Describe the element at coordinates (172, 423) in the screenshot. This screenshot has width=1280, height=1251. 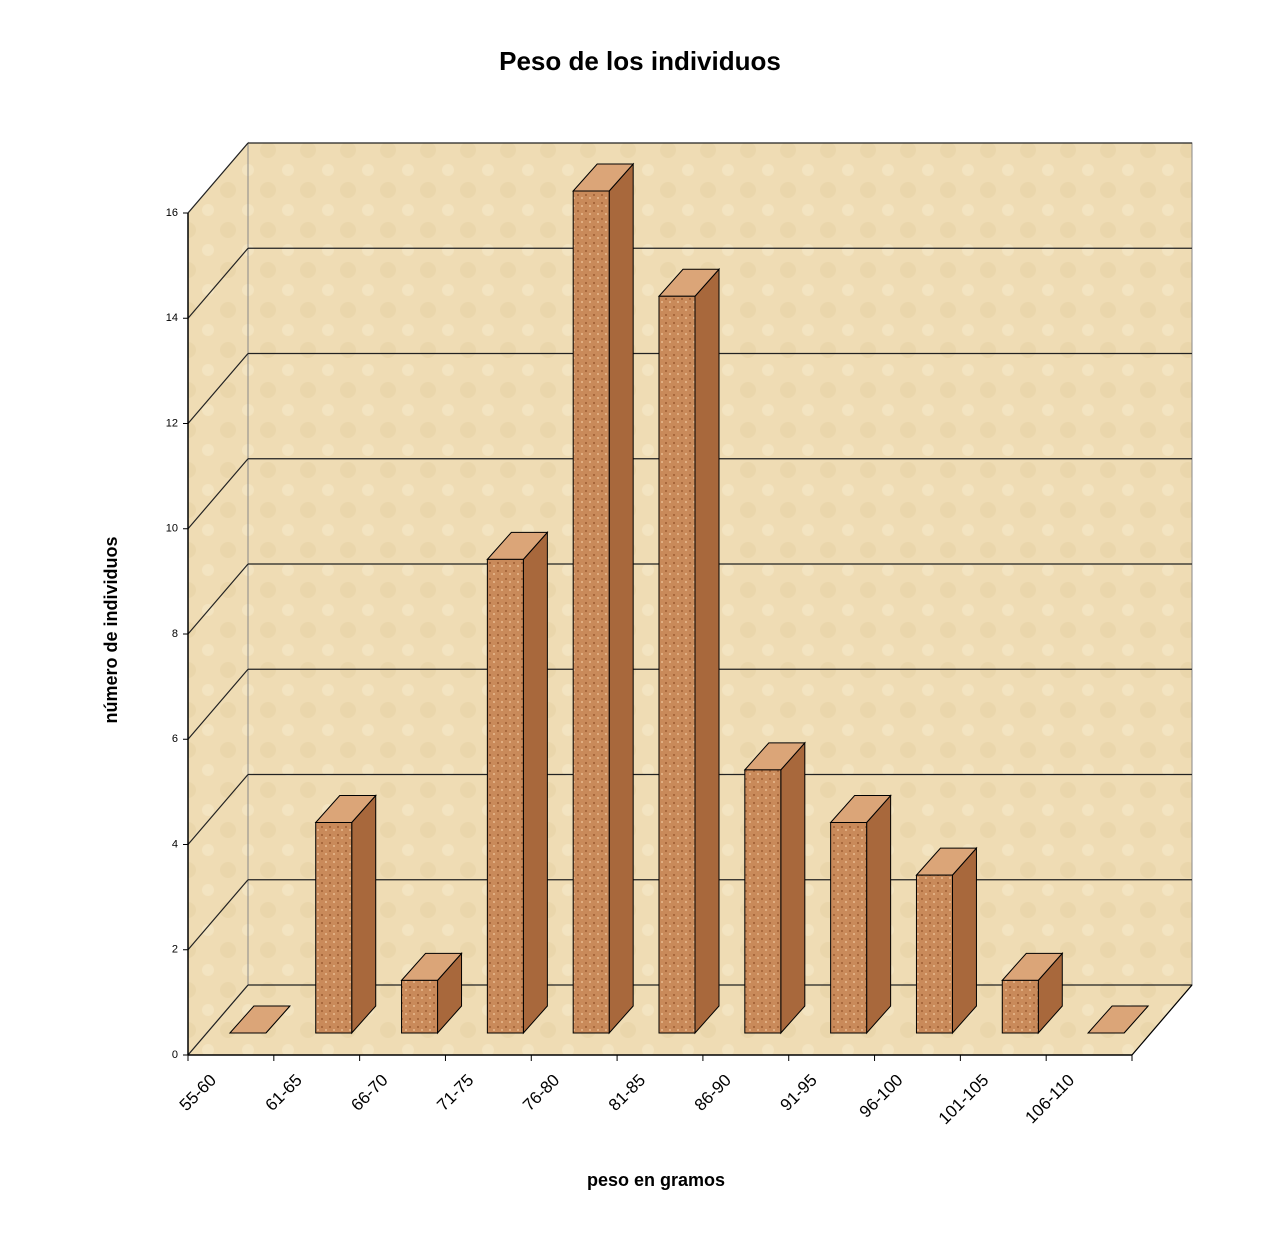
I see `y-tick-label: 12` at that location.